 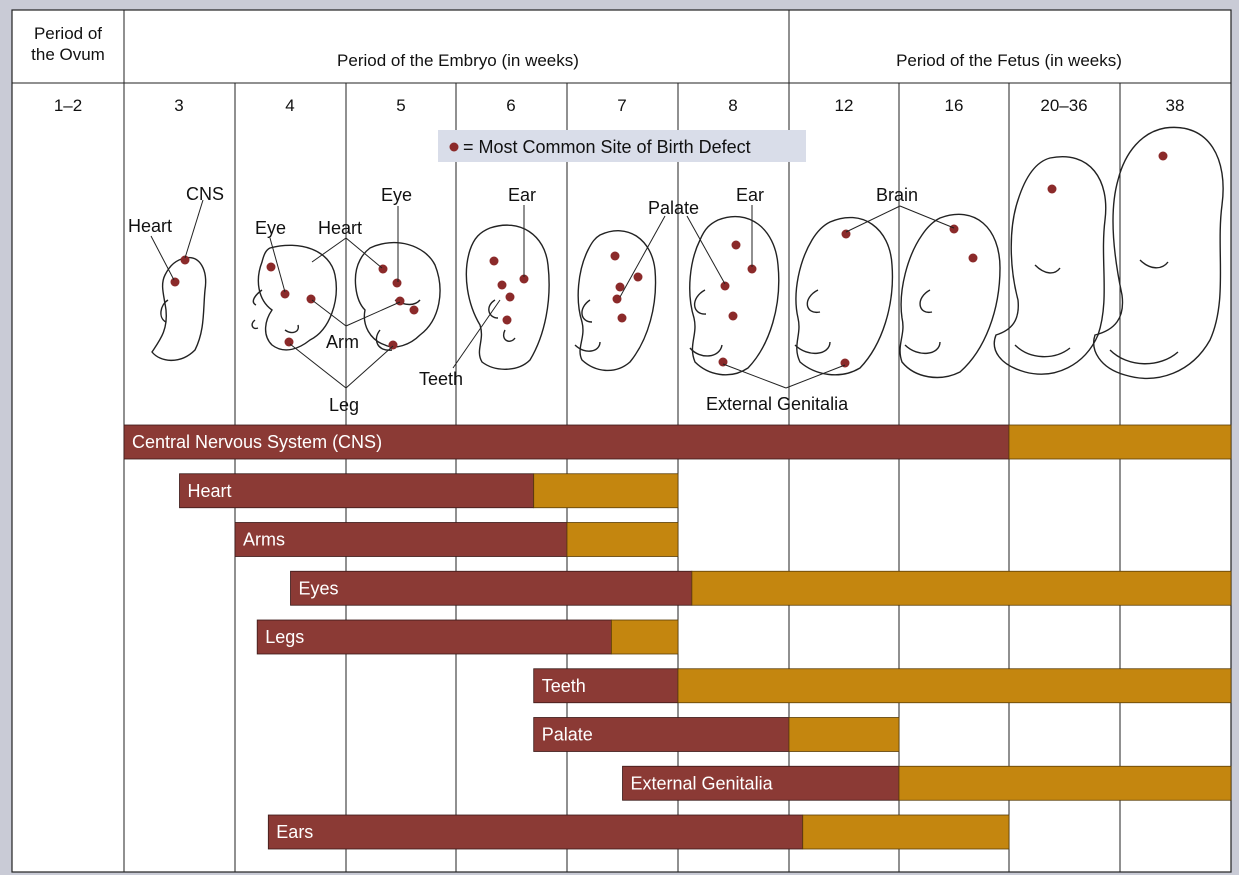 I want to click on label-palate: Palate, so click(x=673, y=208).